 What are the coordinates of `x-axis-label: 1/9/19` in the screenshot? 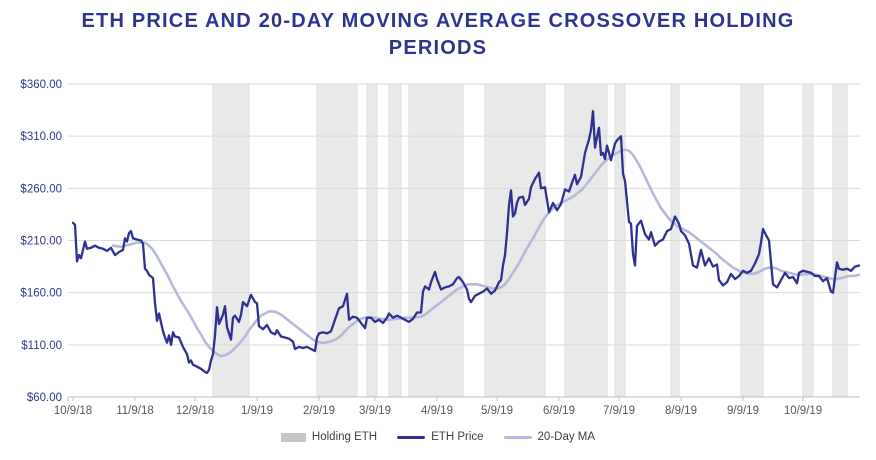 It's located at (257, 411).